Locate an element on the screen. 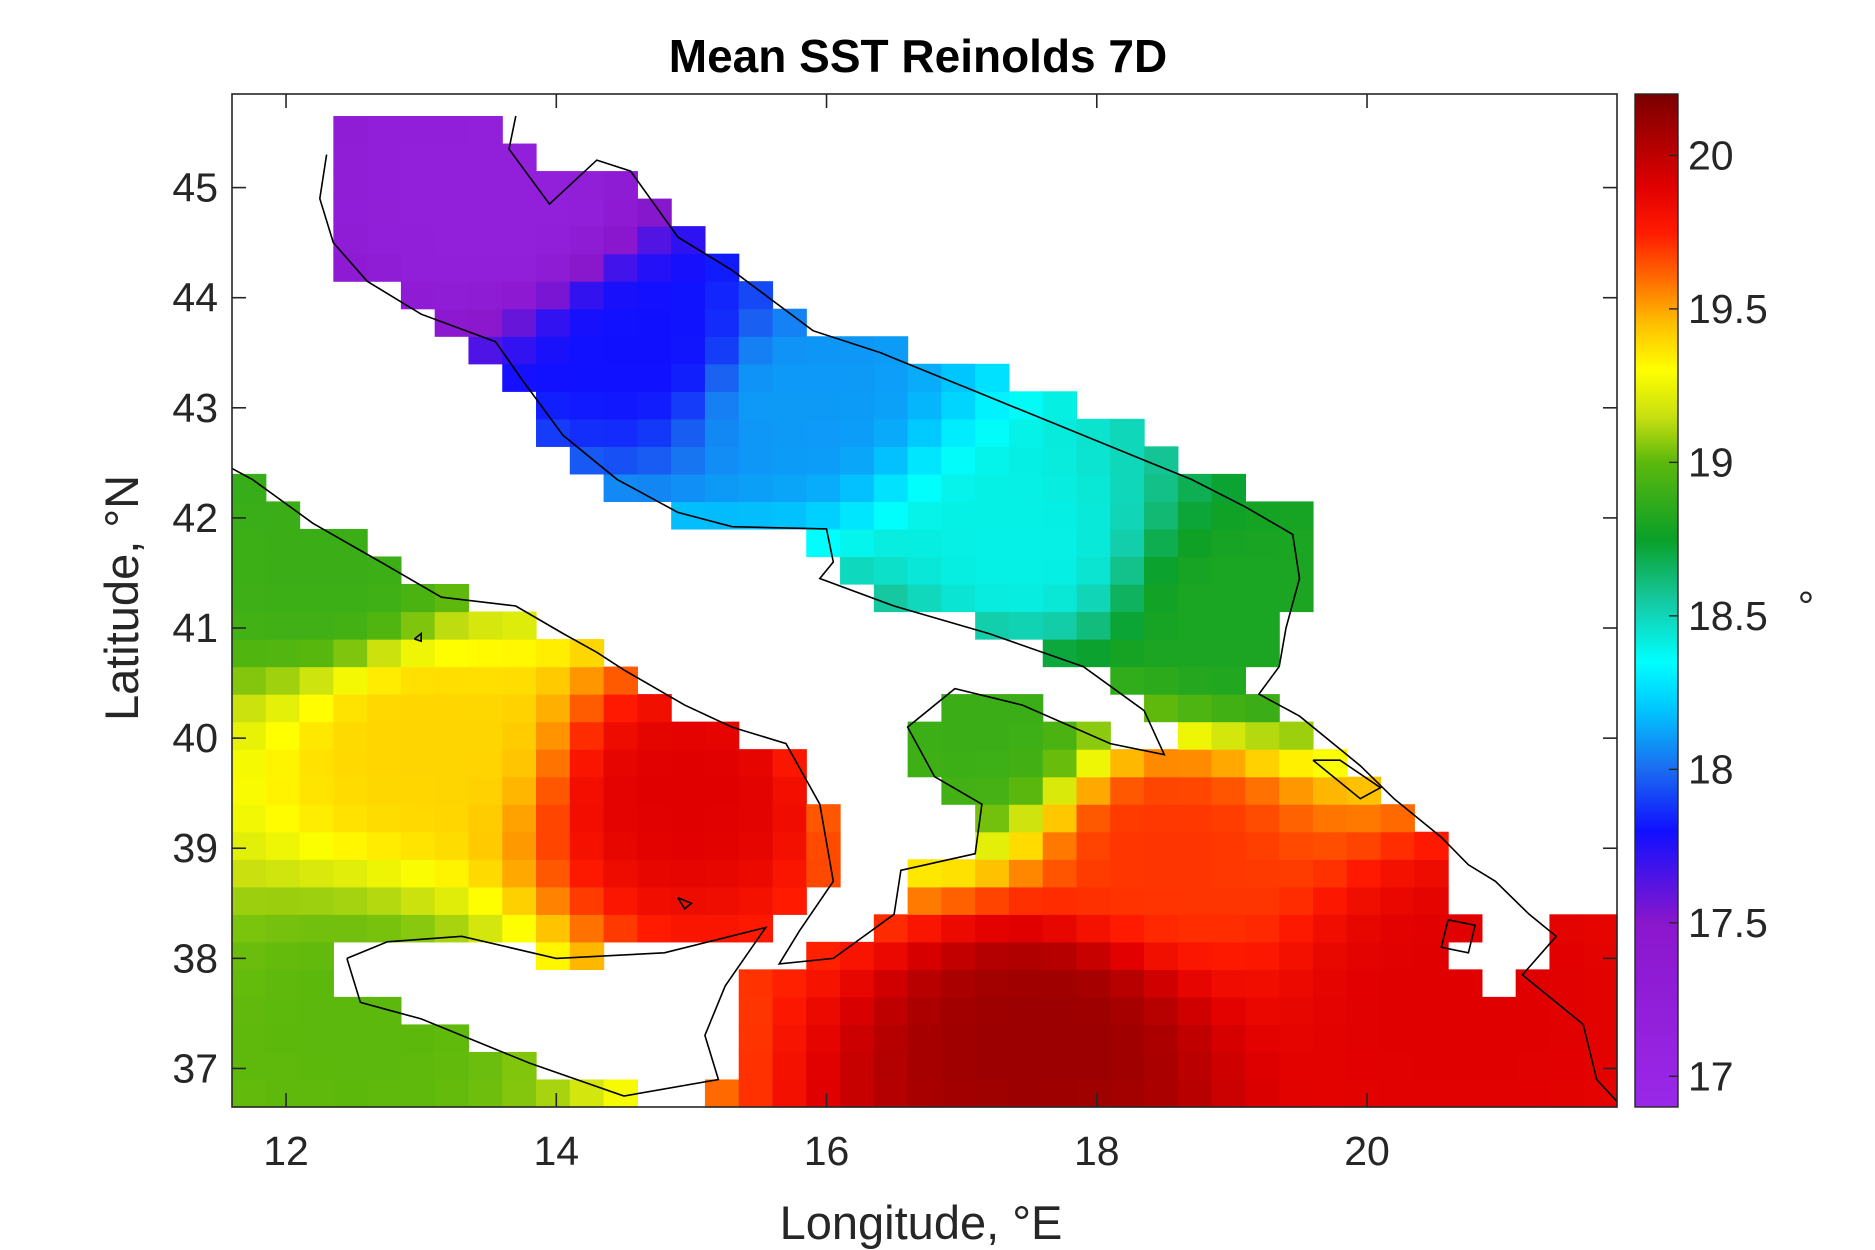  colorbar-ticks: 17 17.5 18 18.5 19 19.5 20 is located at coordinates (1718, 615).